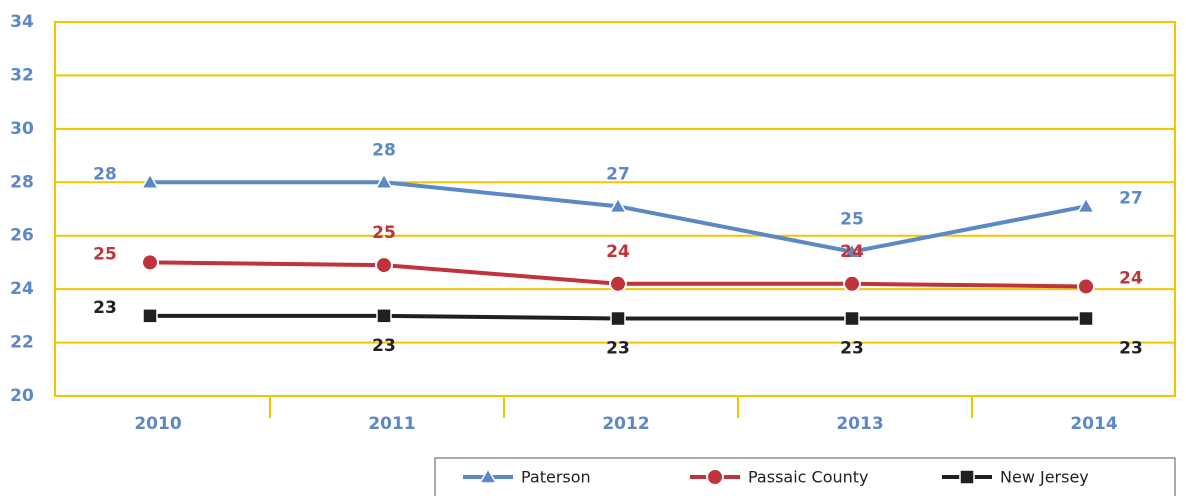 The image size is (1186, 496). What do you see at coordinates (859, 424) in the screenshot?
I see `x-tick-label: 2013` at bounding box center [859, 424].